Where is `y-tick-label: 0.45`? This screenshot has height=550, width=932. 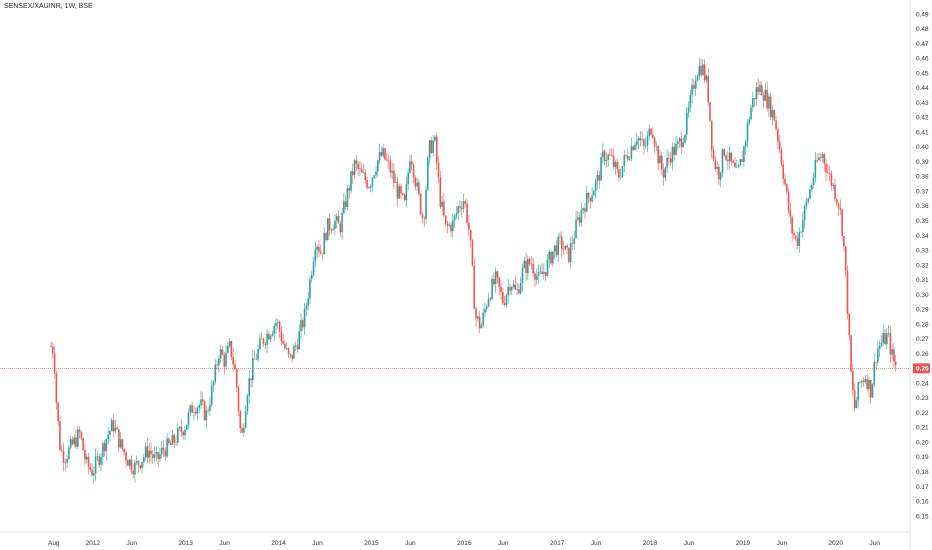 y-tick-label: 0.45 is located at coordinates (922, 73).